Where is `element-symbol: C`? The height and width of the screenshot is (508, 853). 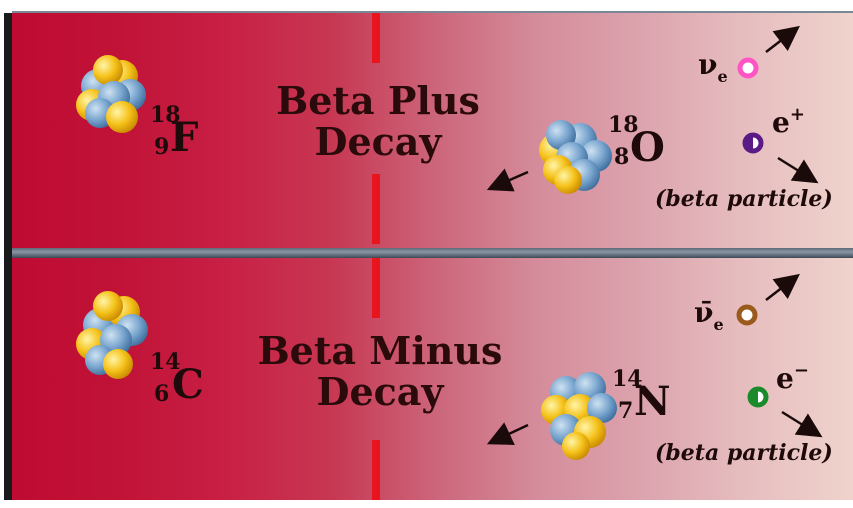 element-symbol: C is located at coordinates (188, 384).